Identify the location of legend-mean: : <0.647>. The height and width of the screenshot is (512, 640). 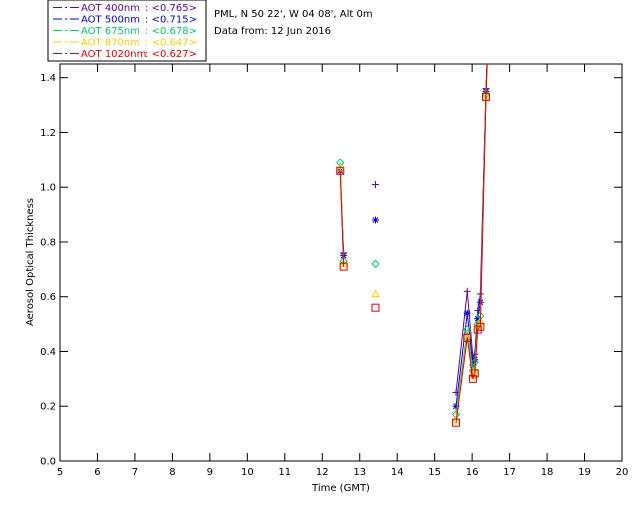
(171, 43).